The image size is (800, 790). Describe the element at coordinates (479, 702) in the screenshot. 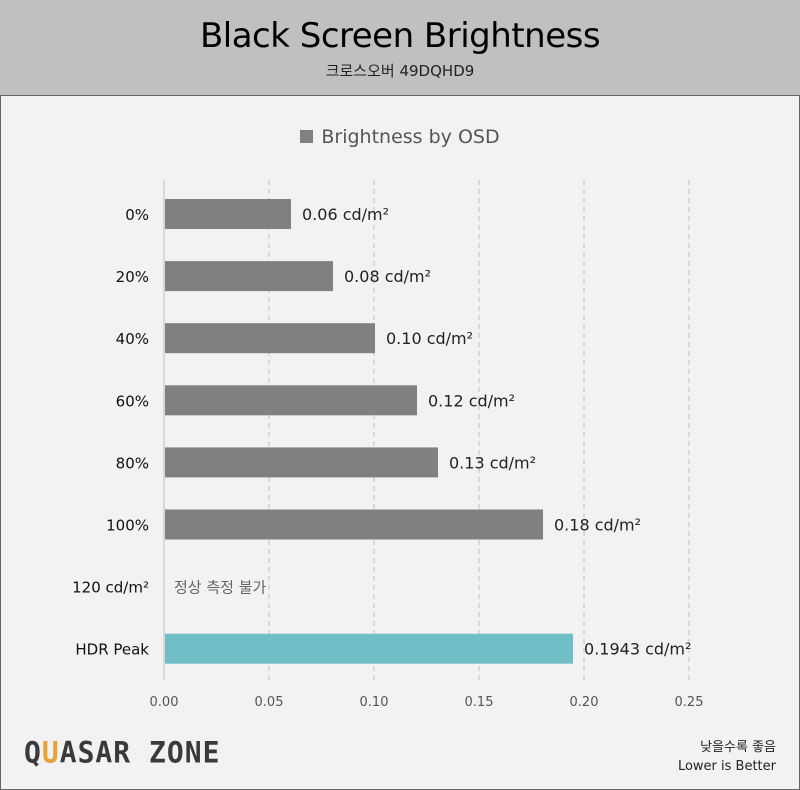

I see `x-tick-label: 0.15` at that location.